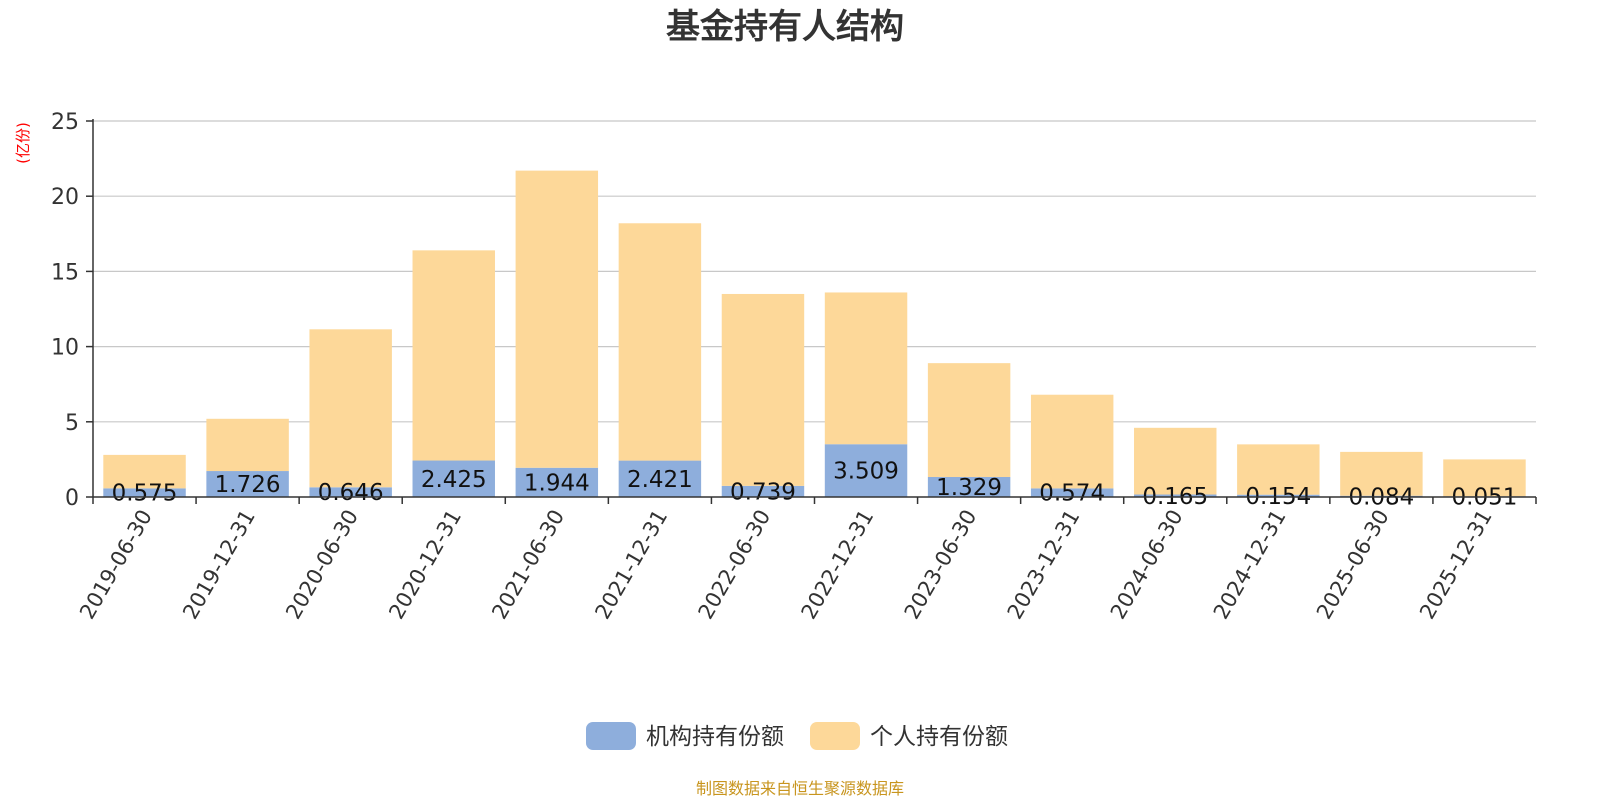  I want to click on x-tick-label: 2021-06-30, so click(528, 565).